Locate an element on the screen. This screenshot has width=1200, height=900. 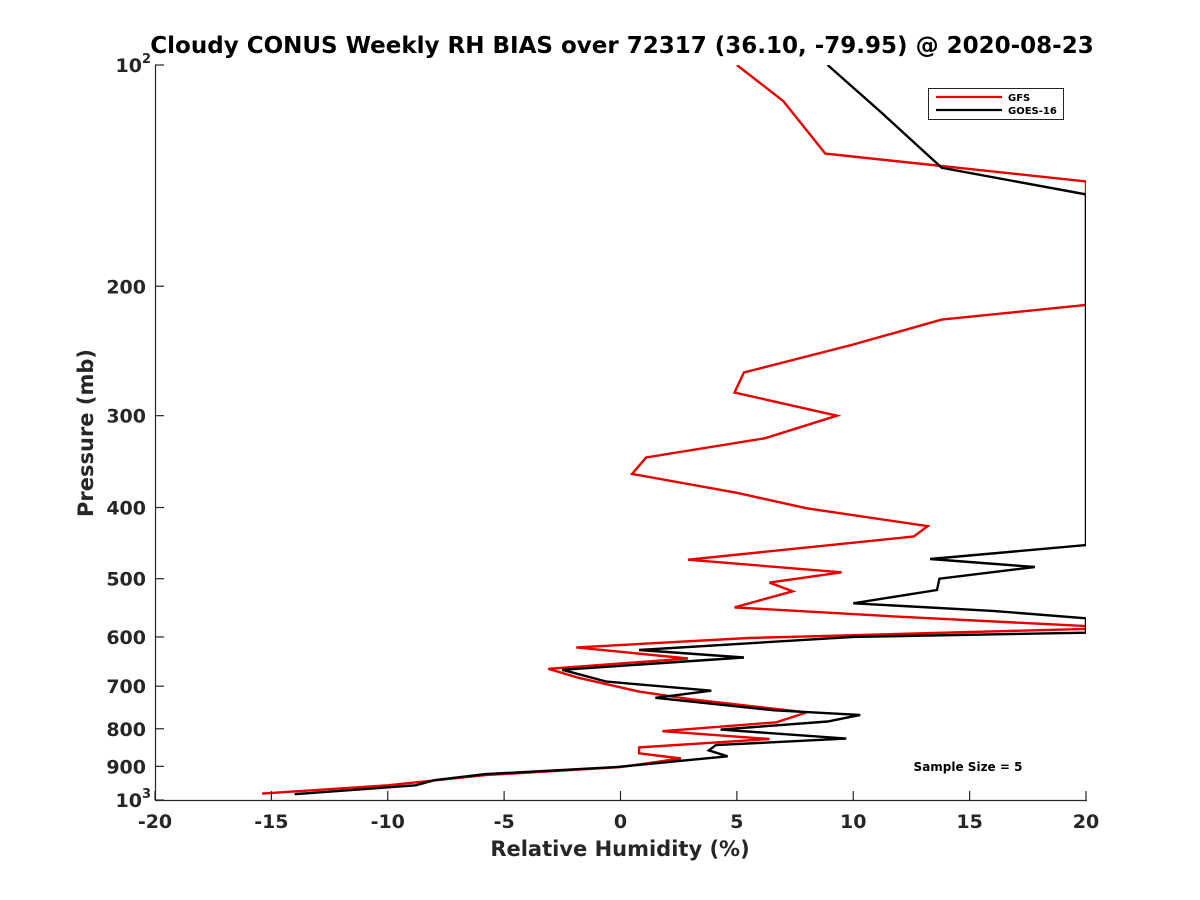
y-tick-label: 400 is located at coordinates (126, 509).